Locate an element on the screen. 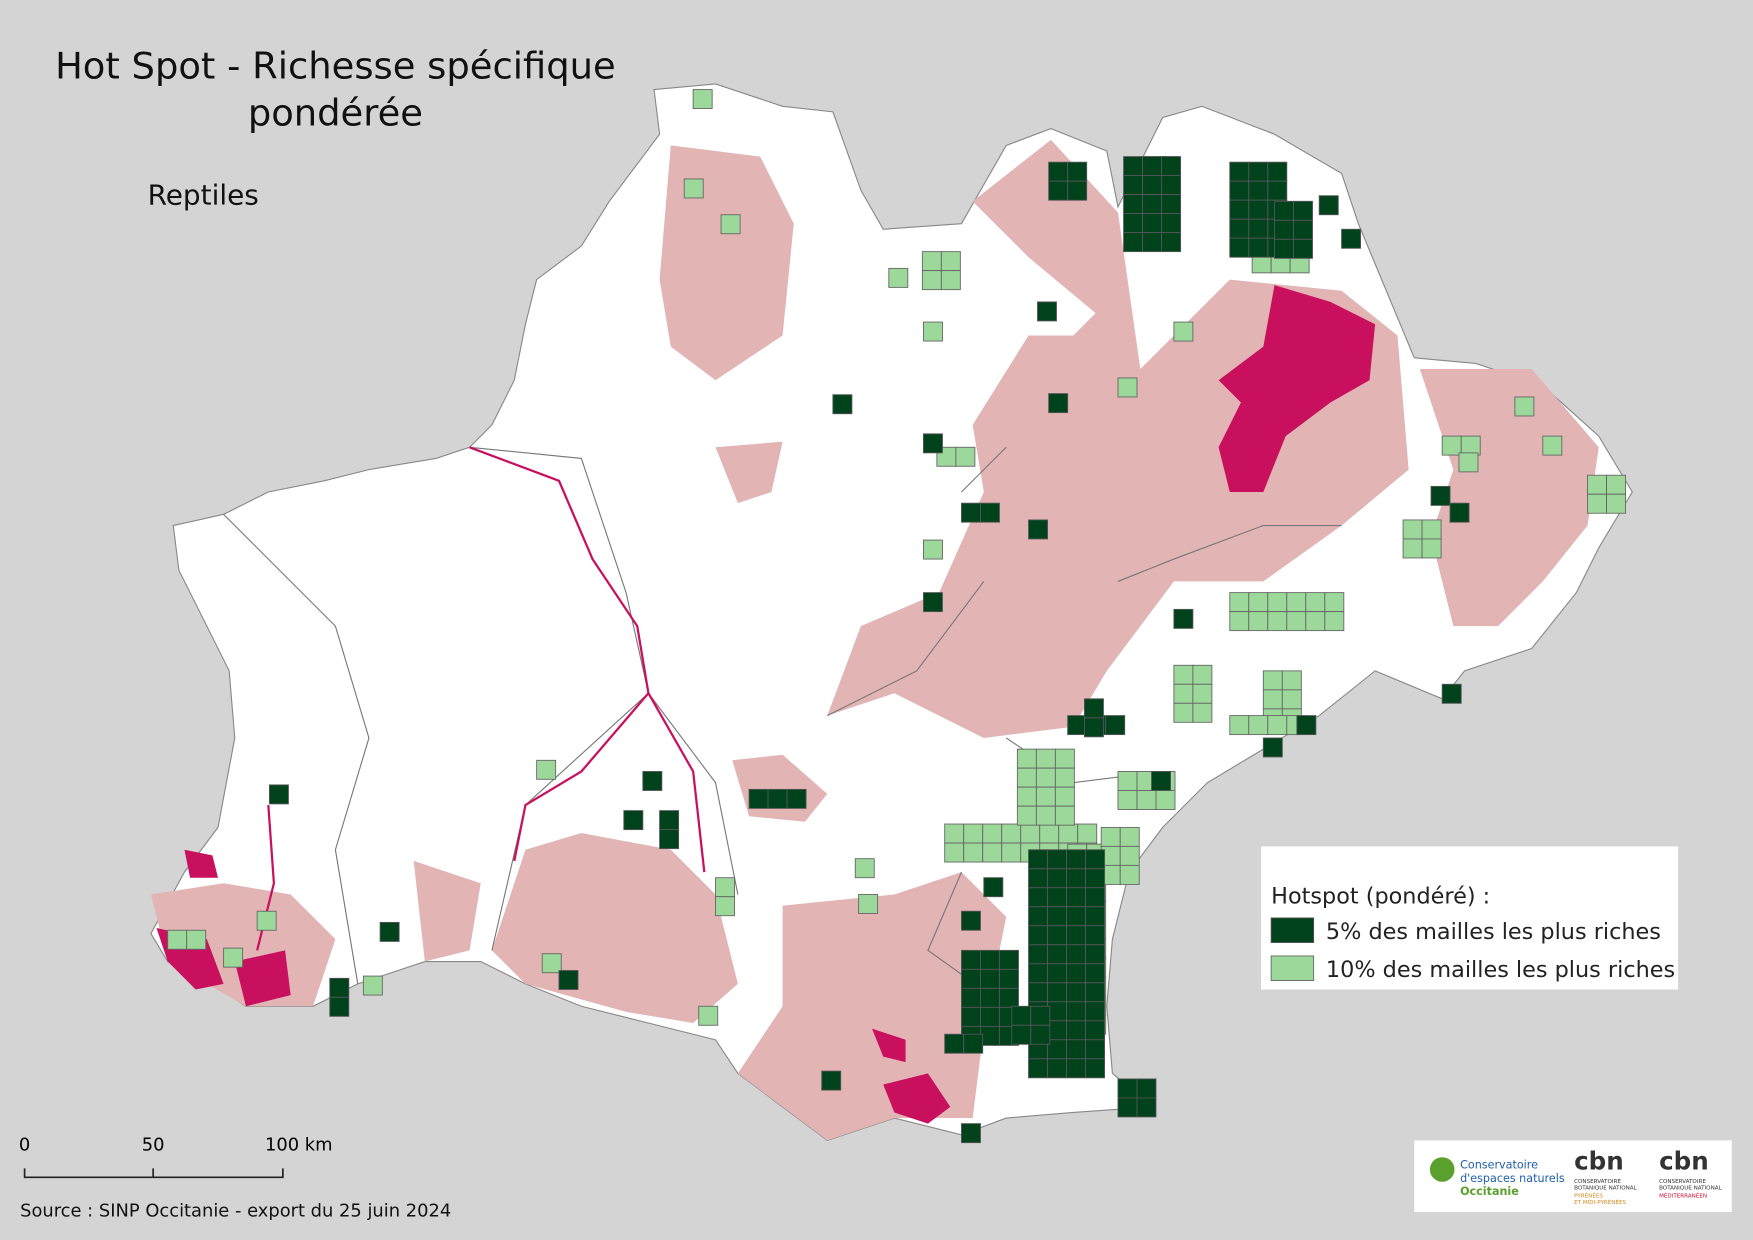  scale-bar: 0 50 100 km is located at coordinates (176, 1156).